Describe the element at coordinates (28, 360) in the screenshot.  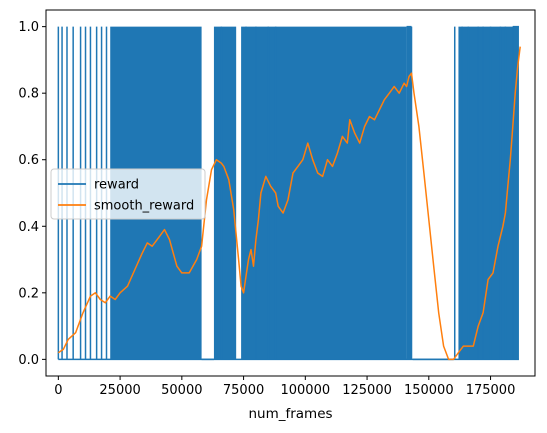
I see `y-tick-label: 0.0` at that location.